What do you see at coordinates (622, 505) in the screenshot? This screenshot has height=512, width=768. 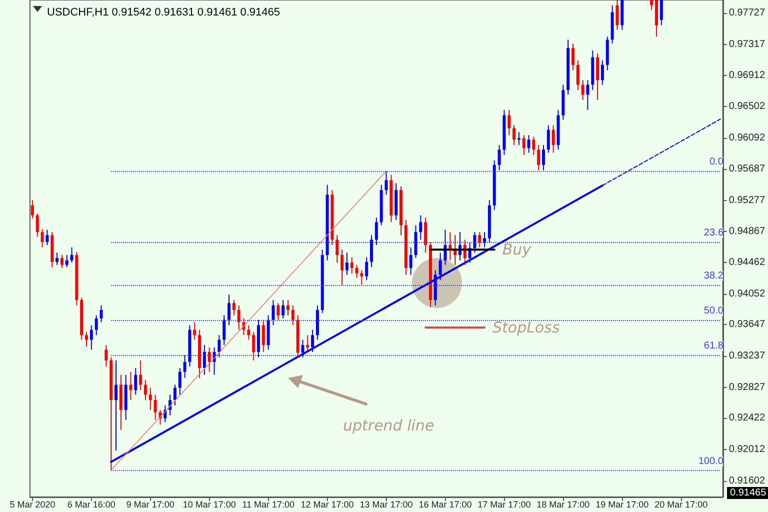 I see `x-tick-label: 19 Mar 17:00` at bounding box center [622, 505].